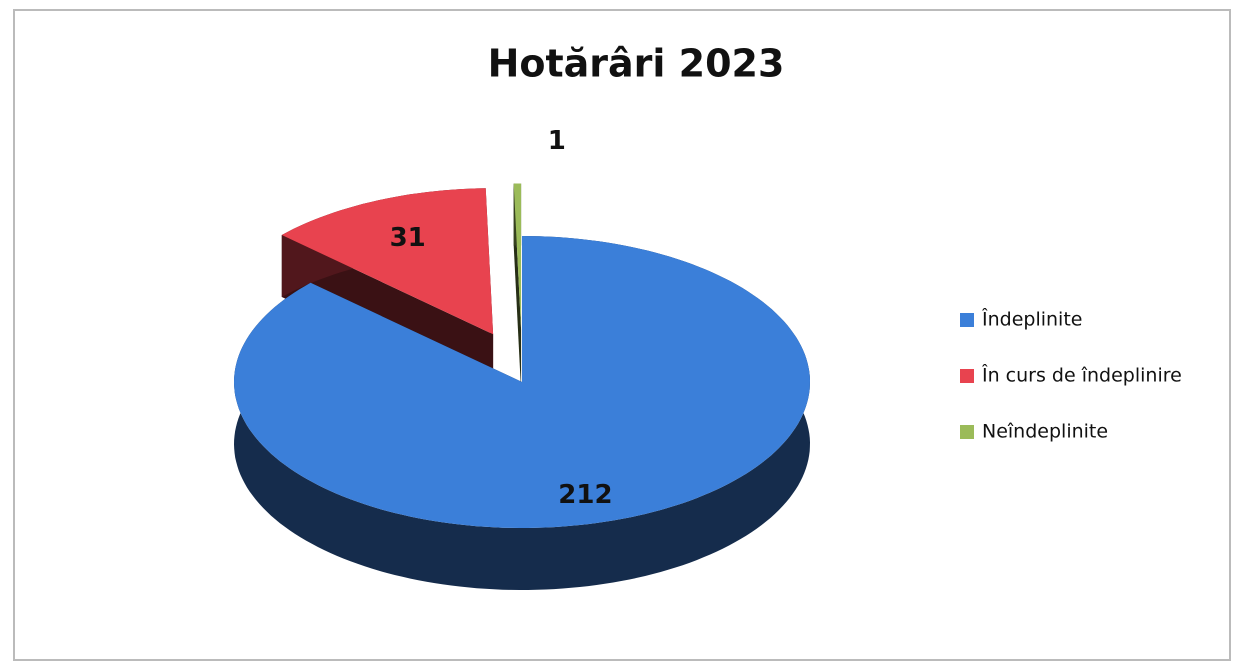  Describe the element at coordinates (408, 238) in the screenshot. I see `data-label: 31` at that location.